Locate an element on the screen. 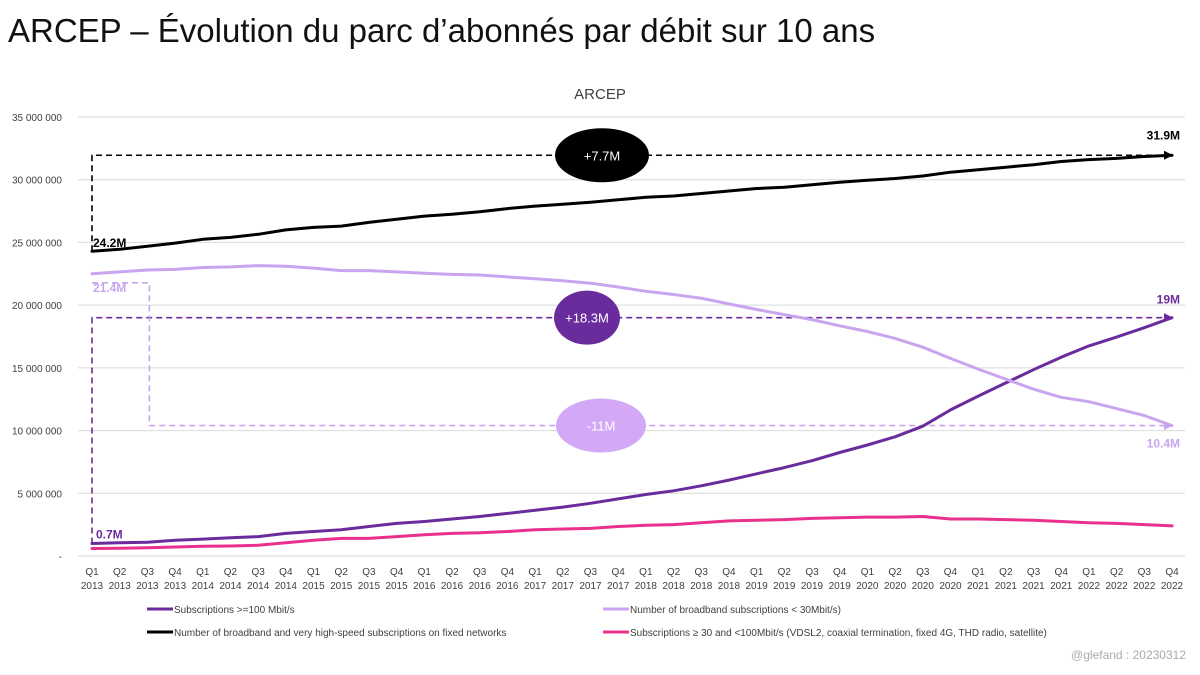  start-label: 24.2M is located at coordinates (109, 243).